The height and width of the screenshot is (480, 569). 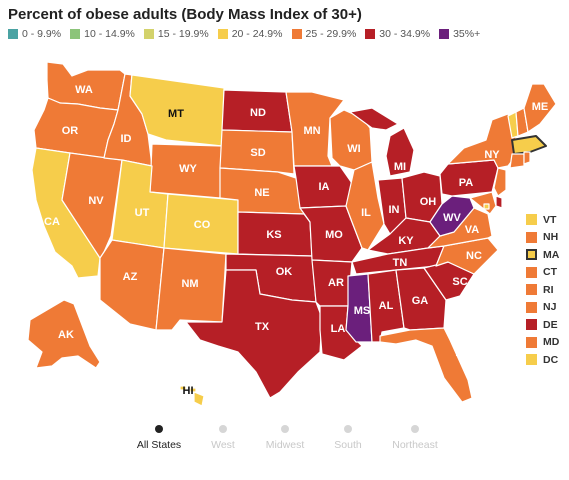 What do you see at coordinates (257, 34) in the screenshot?
I see `legend-label: 20 - 24.9%` at bounding box center [257, 34].